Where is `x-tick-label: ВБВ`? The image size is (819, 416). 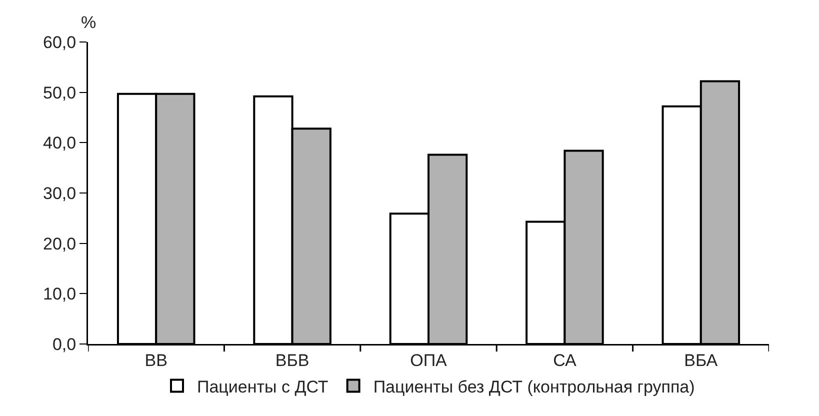
x-tick-label: ВБВ is located at coordinates (292, 360).